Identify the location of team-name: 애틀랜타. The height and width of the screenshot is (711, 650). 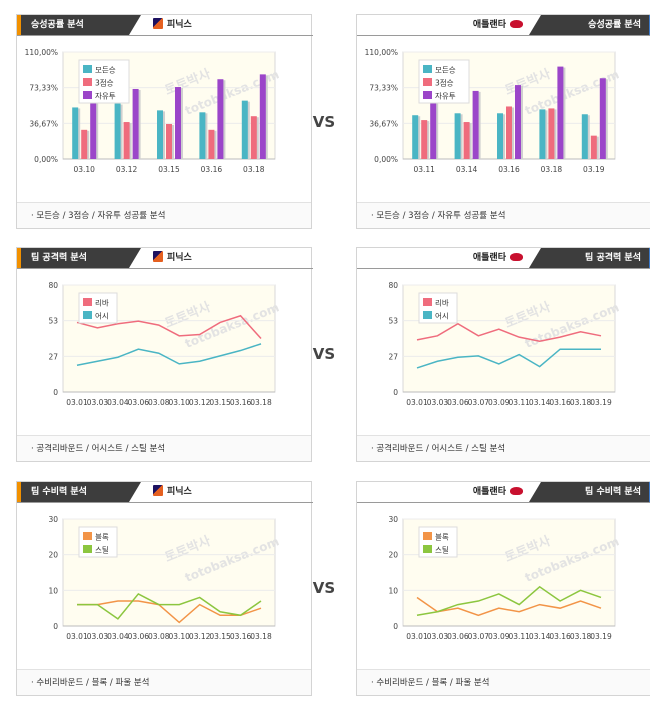
(498, 492).